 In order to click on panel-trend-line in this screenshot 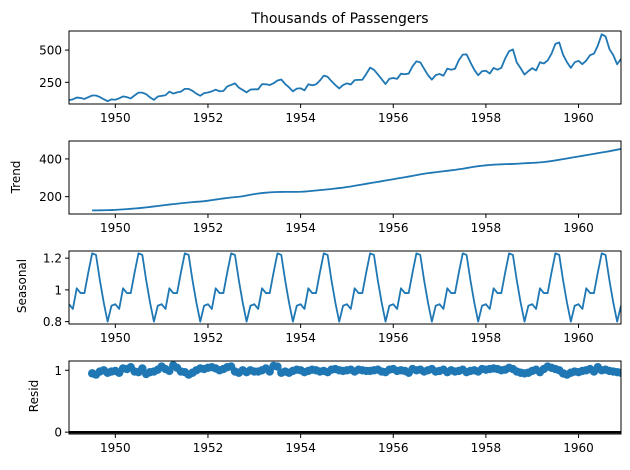, I will do `click(356, 180)`.